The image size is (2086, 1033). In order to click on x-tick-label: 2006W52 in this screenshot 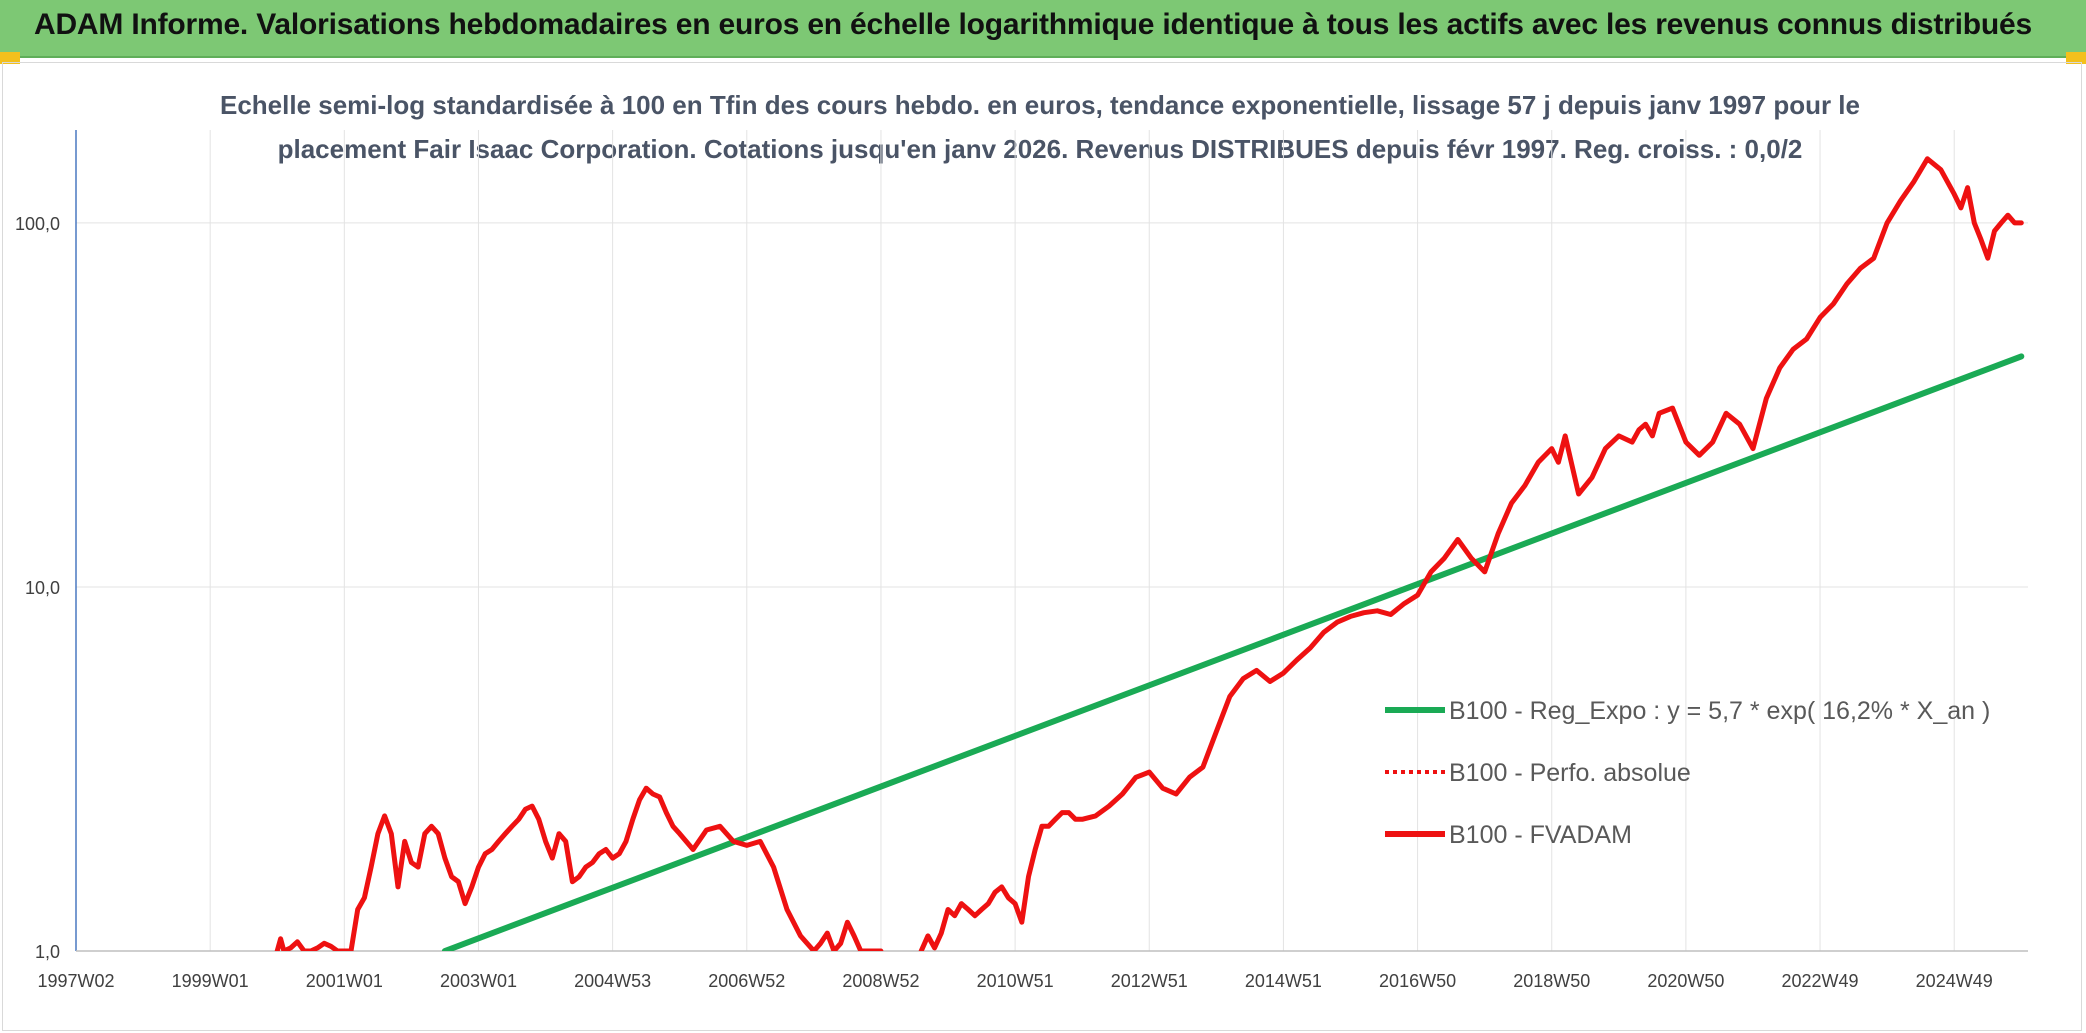, I will do `click(746, 981)`.